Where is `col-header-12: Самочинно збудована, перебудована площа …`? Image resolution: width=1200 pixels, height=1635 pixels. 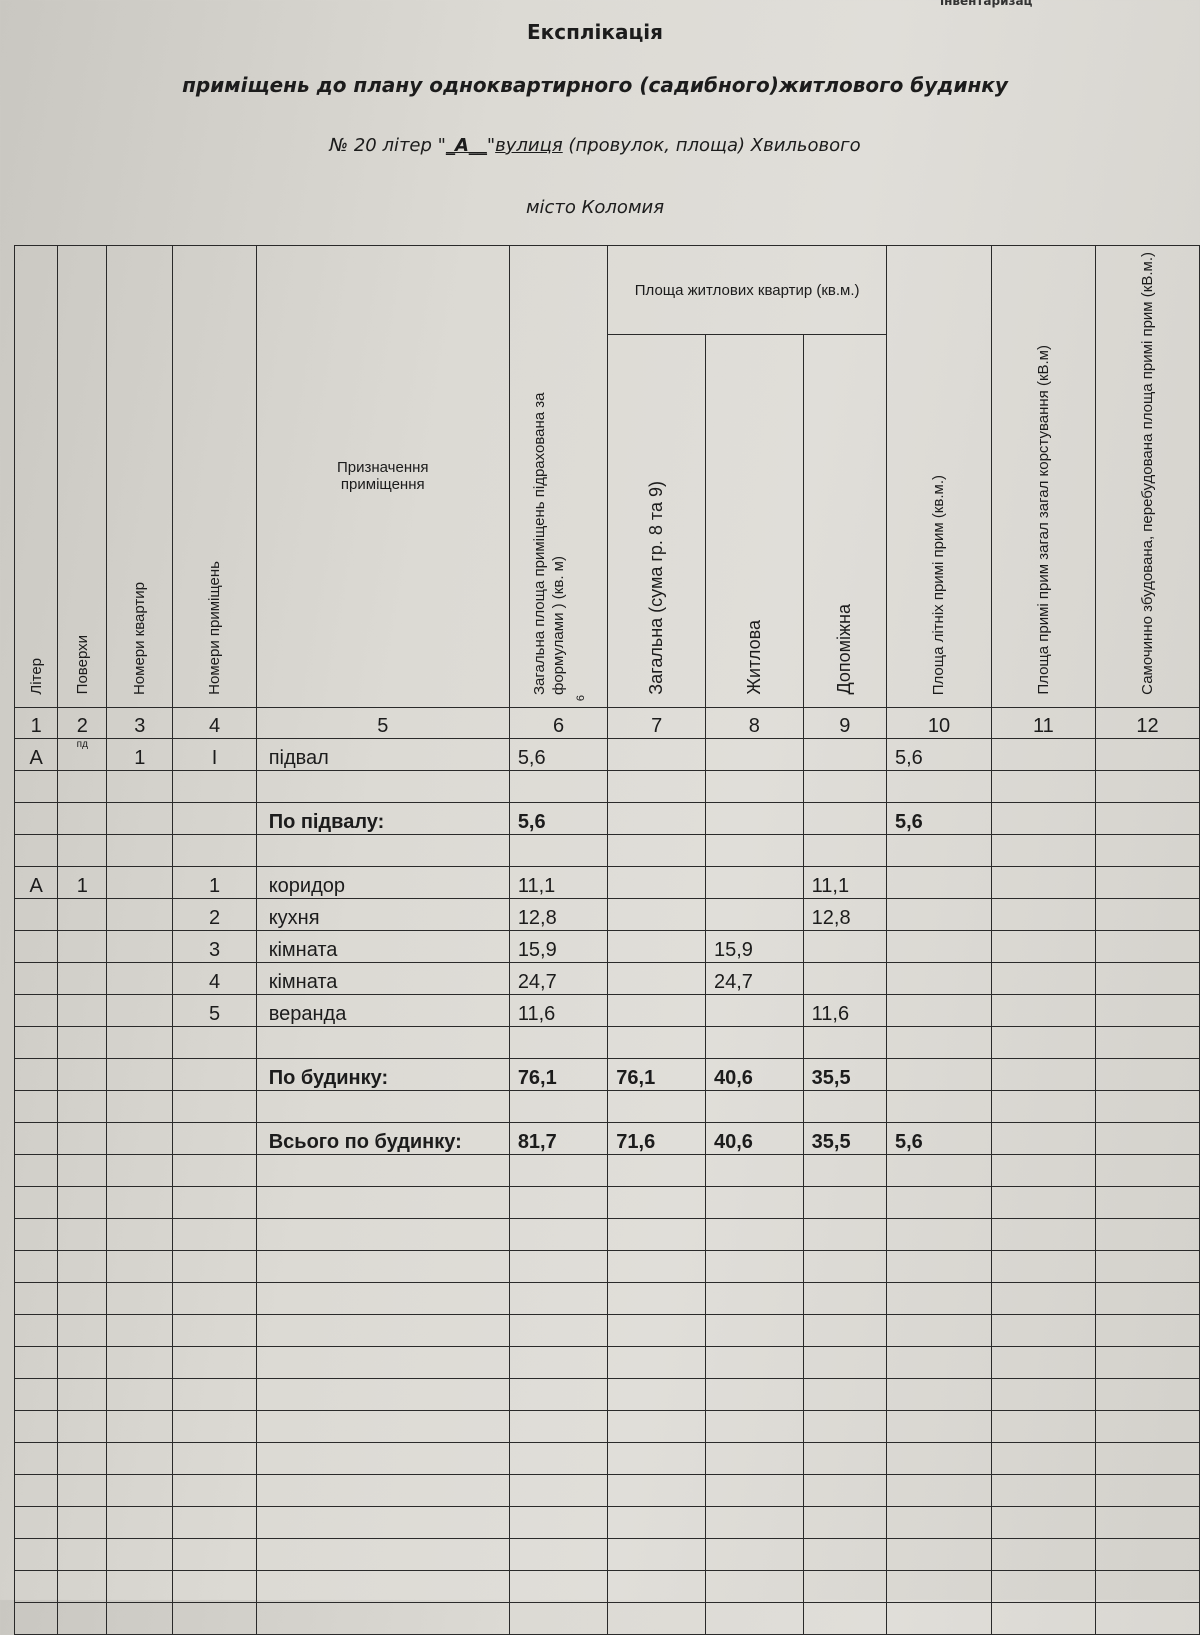
col-header-12: Самочинно збудована, перебудована площа … is located at coordinates (1147, 476).